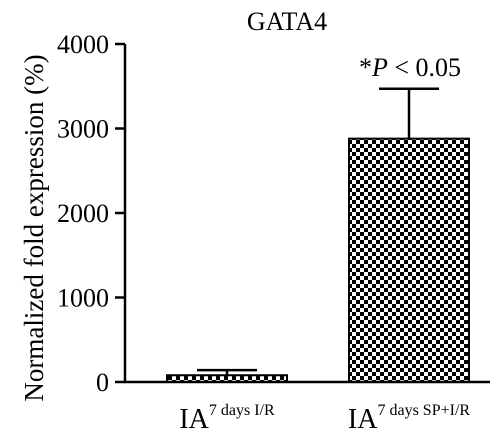  What do you see at coordinates (34, 227) in the screenshot?
I see `y-axis-label: Normalized fold expression (%)` at bounding box center [34, 227].